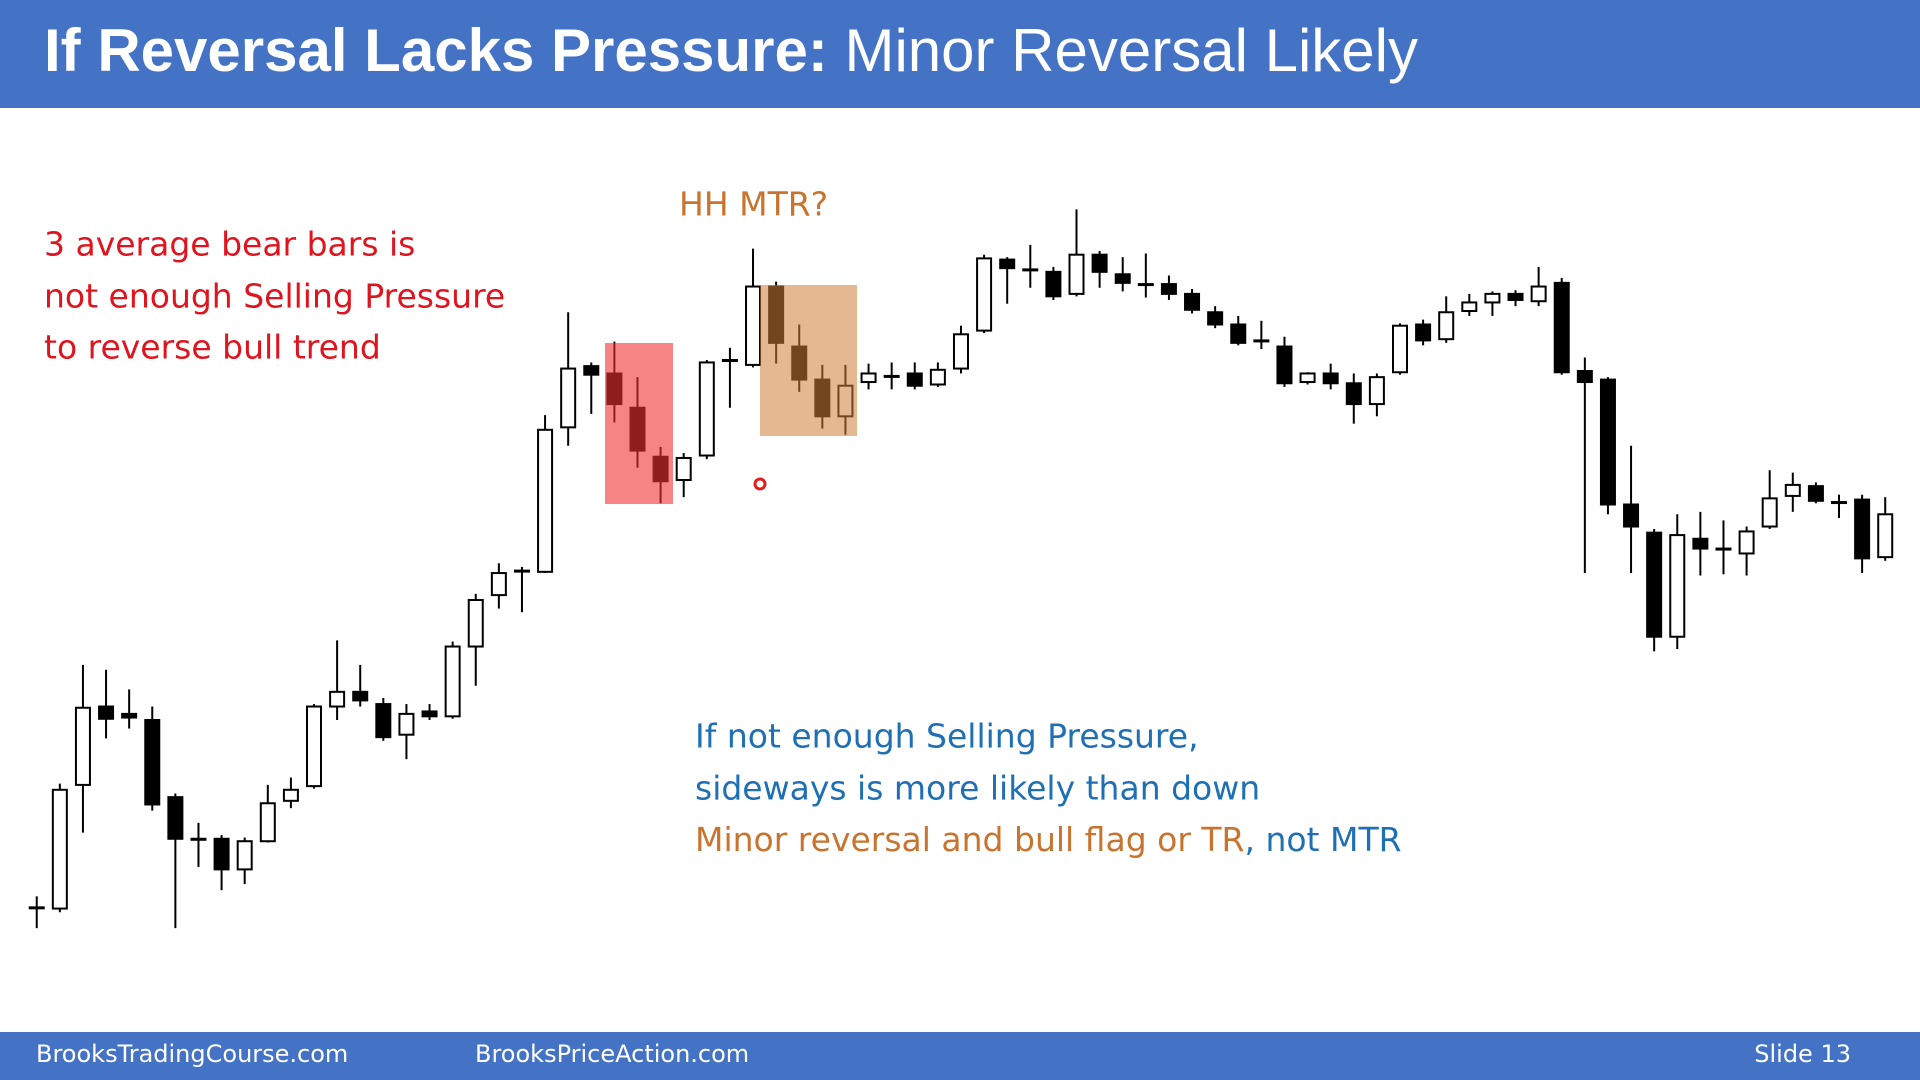 Image resolution: width=1920 pixels, height=1080 pixels. I want to click on title-bold: If Reversal Lacks Pressure:, so click(436, 50).